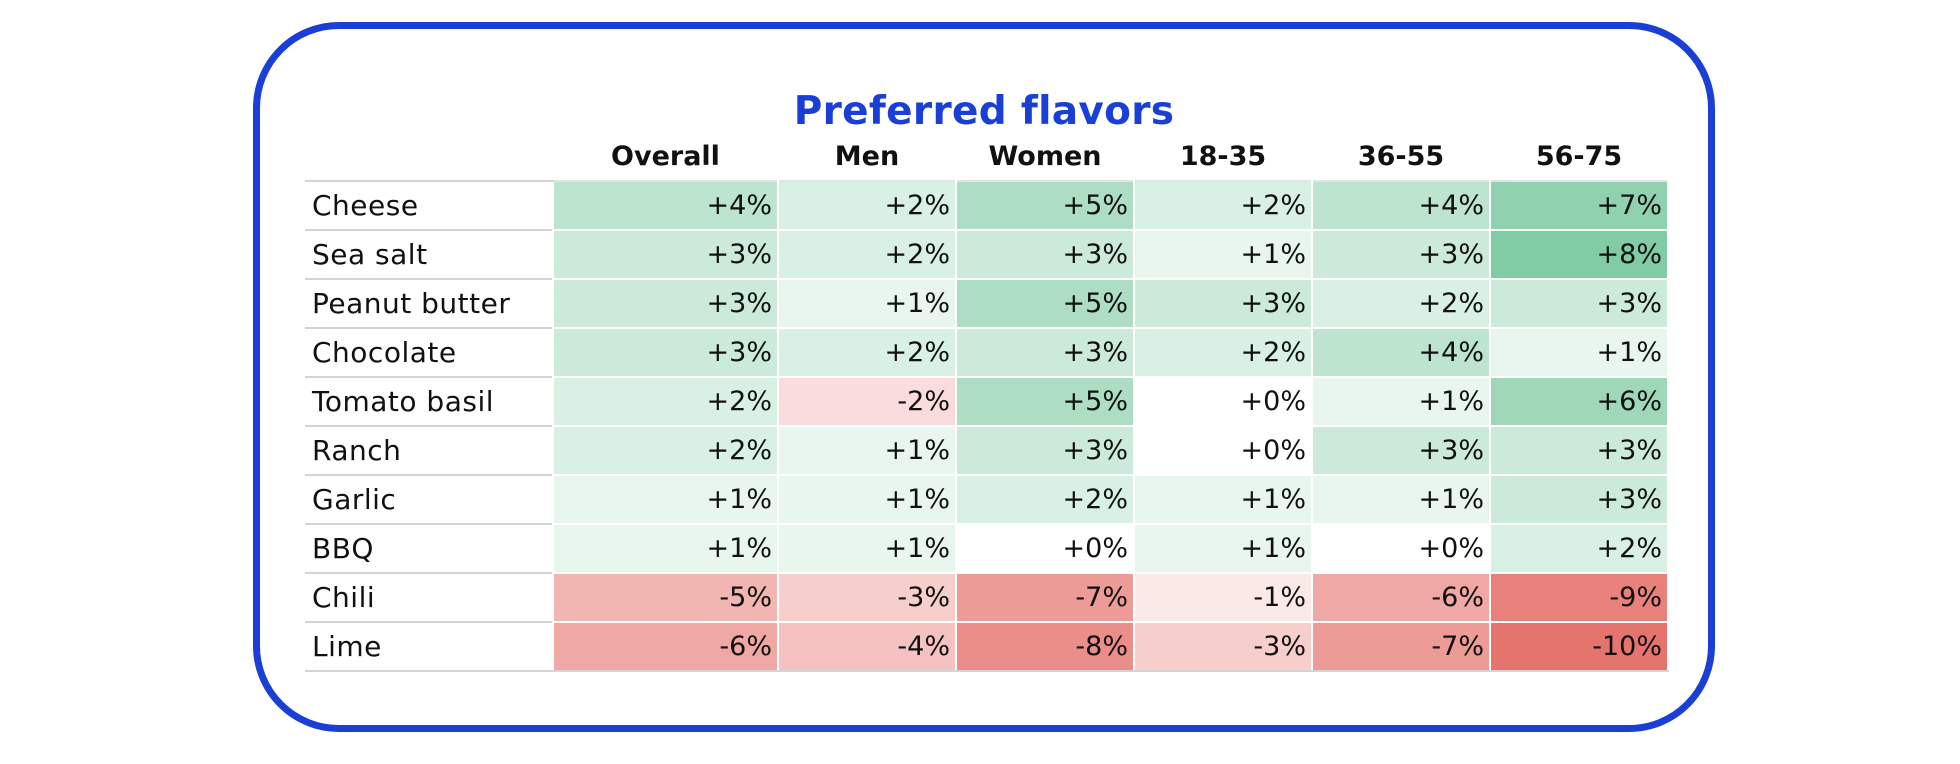 The width and height of the screenshot is (1960, 764). I want to click on row-label: Cheese, so click(429, 205).